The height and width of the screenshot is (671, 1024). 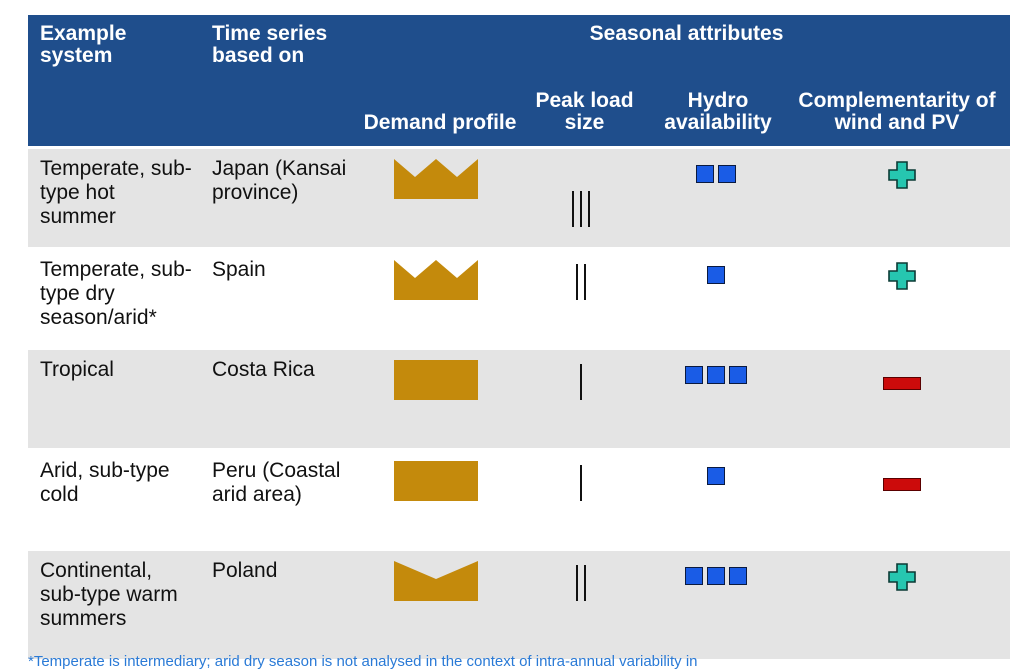 What do you see at coordinates (114, 397) in the screenshot?
I see `cell-example-system: Tropical` at bounding box center [114, 397].